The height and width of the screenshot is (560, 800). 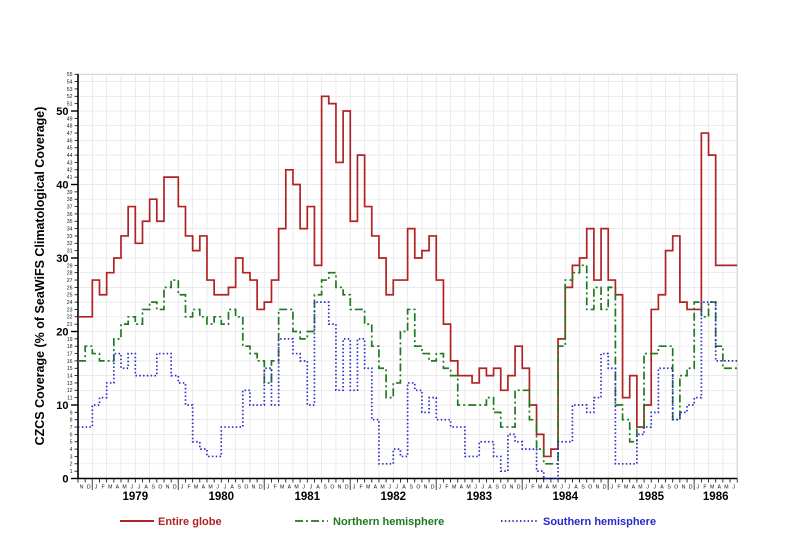 I want to click on y-tick-label: 30, so click(x=62, y=259).